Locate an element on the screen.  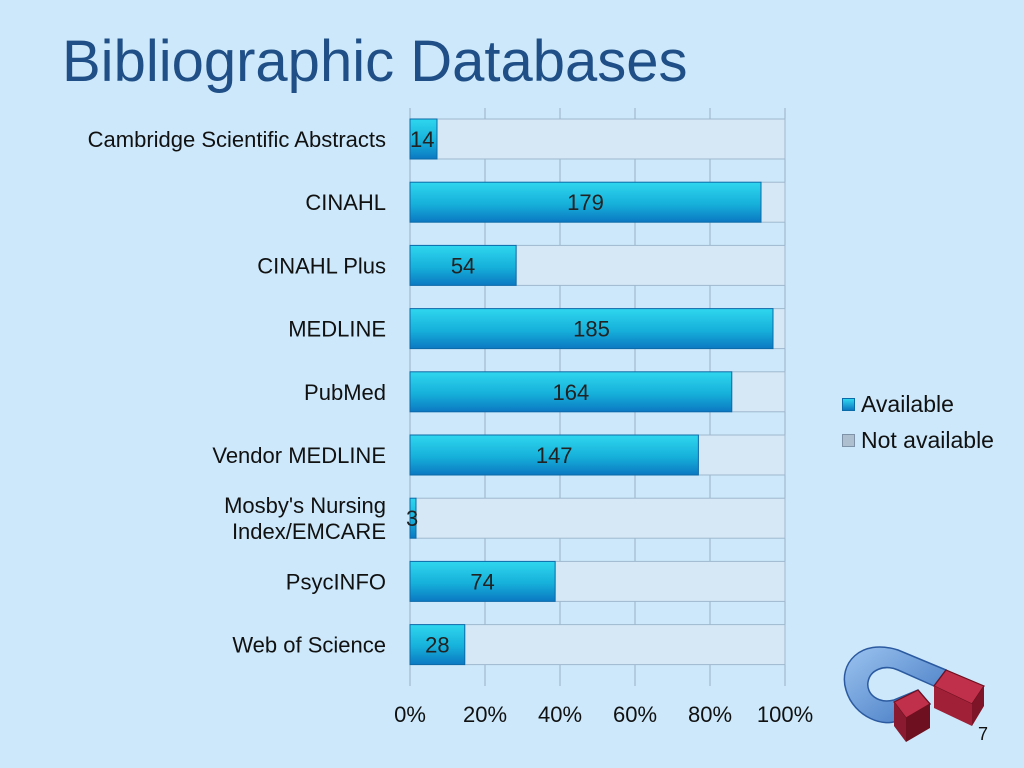
data-label: 14 is located at coordinates (422, 139).